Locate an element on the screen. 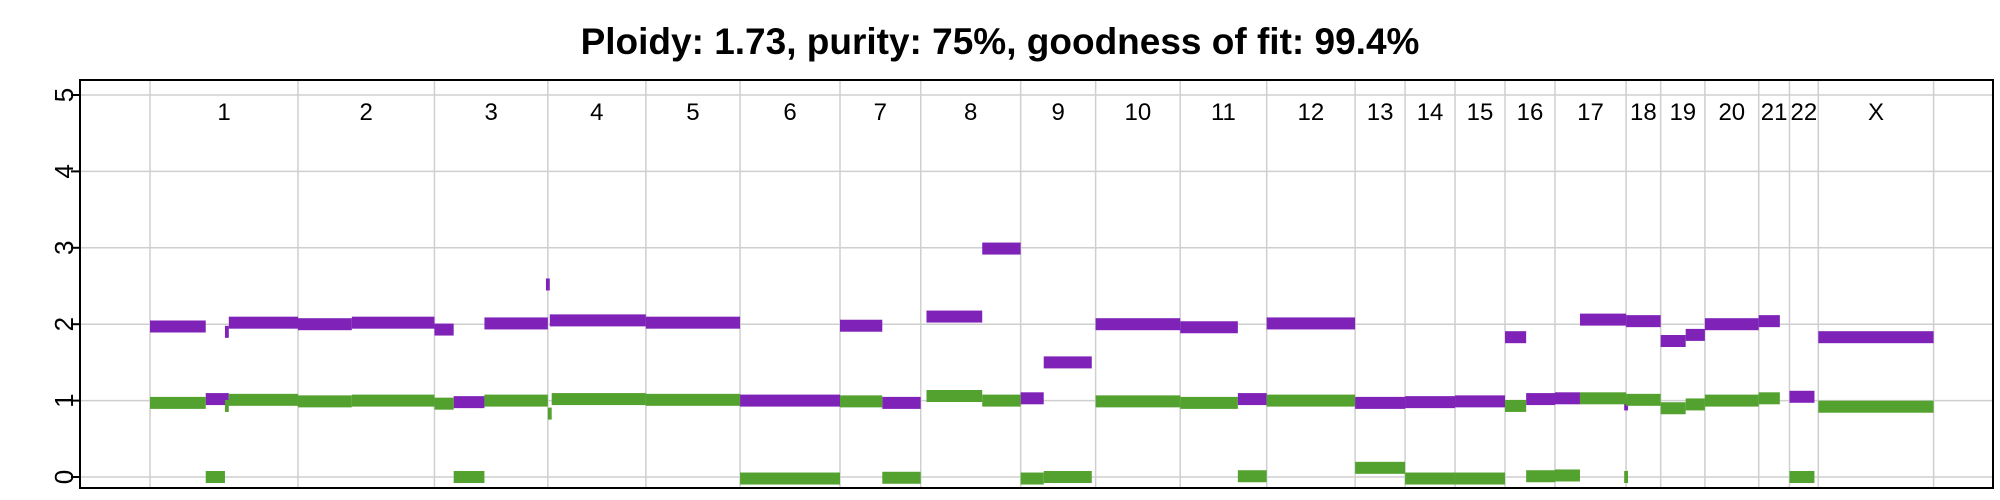  chromosome-label: X is located at coordinates (1876, 112).